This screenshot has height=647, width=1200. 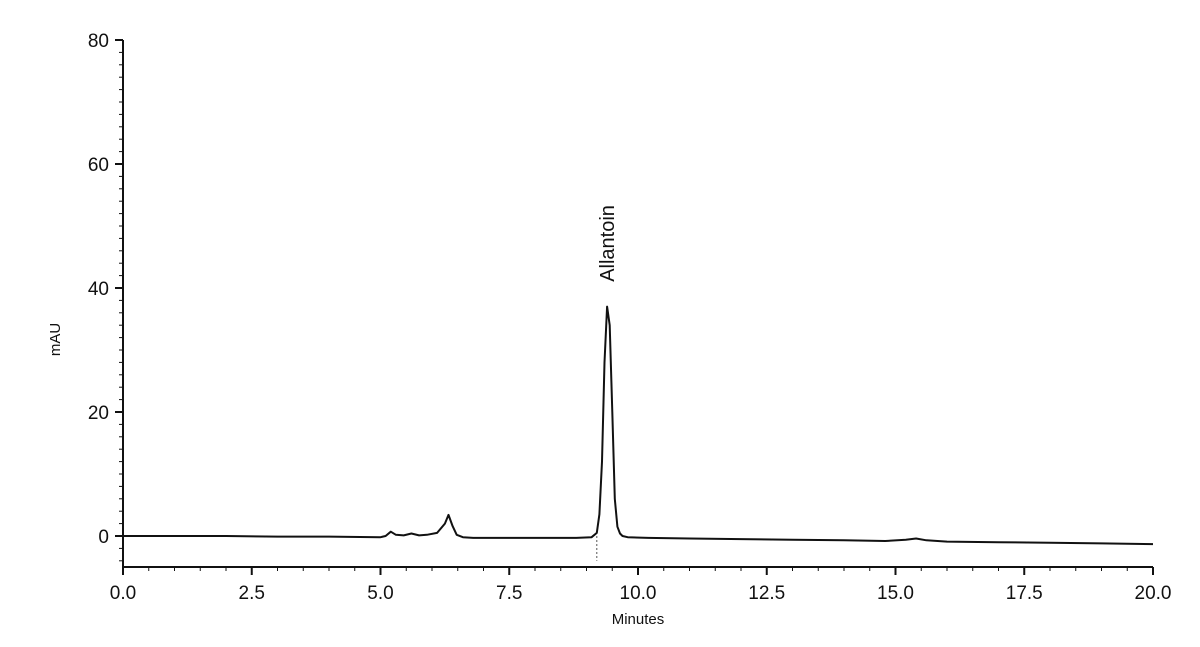 I want to click on peak-annotations: Allantoin, so click(x=608, y=243).